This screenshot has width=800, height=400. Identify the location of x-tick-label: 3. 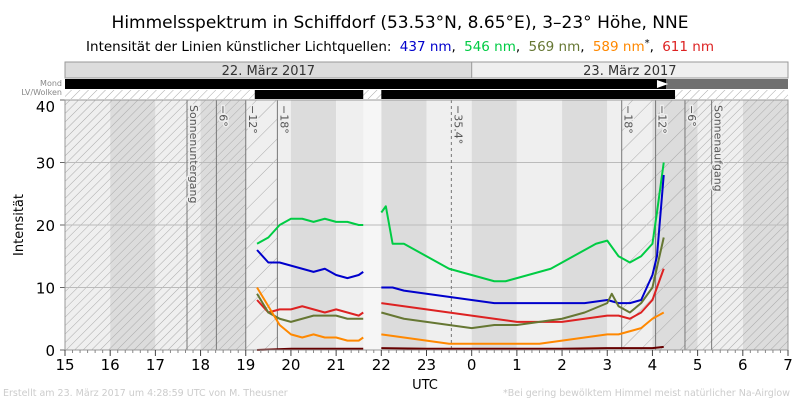
(607, 365).